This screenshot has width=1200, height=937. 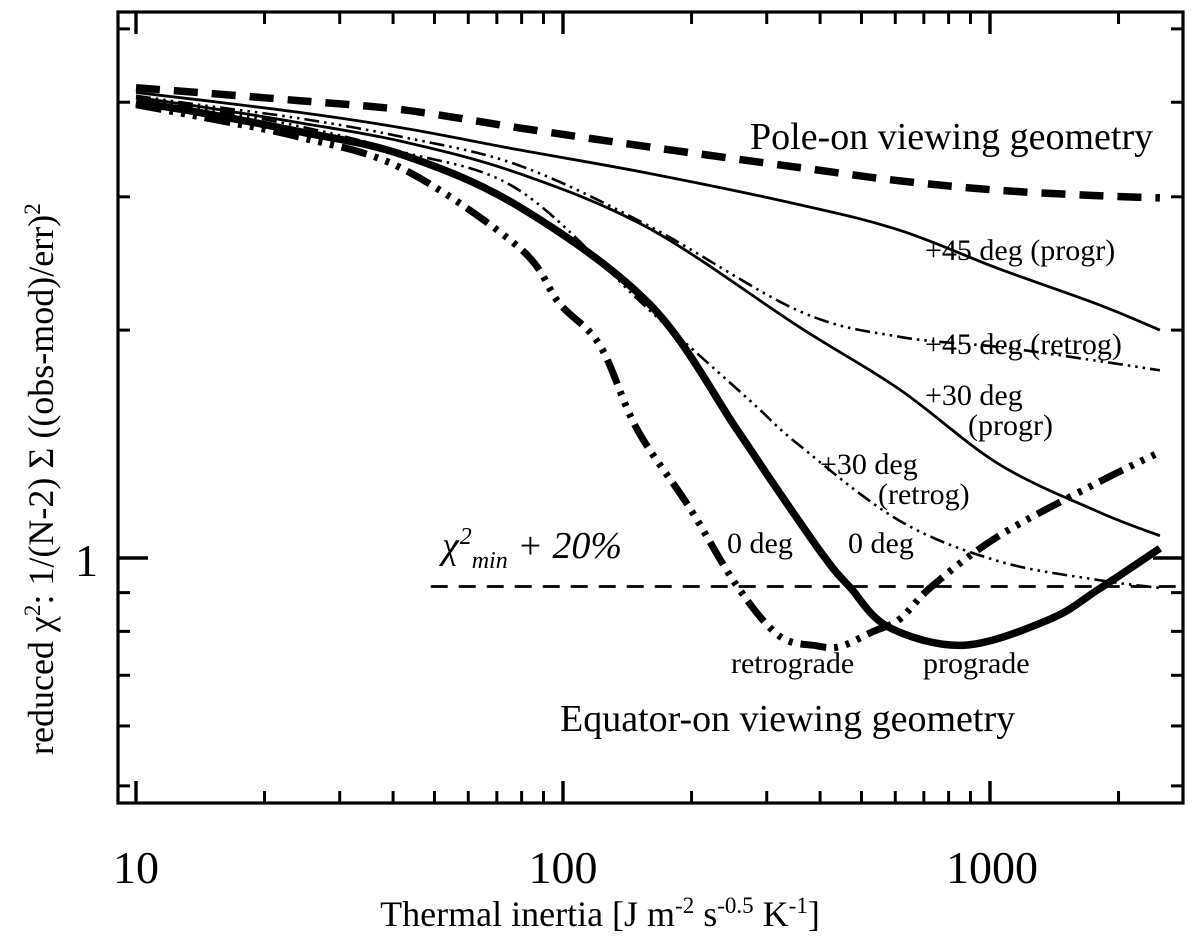 What do you see at coordinates (771, 914) in the screenshot?
I see `x-title-part: K` at bounding box center [771, 914].